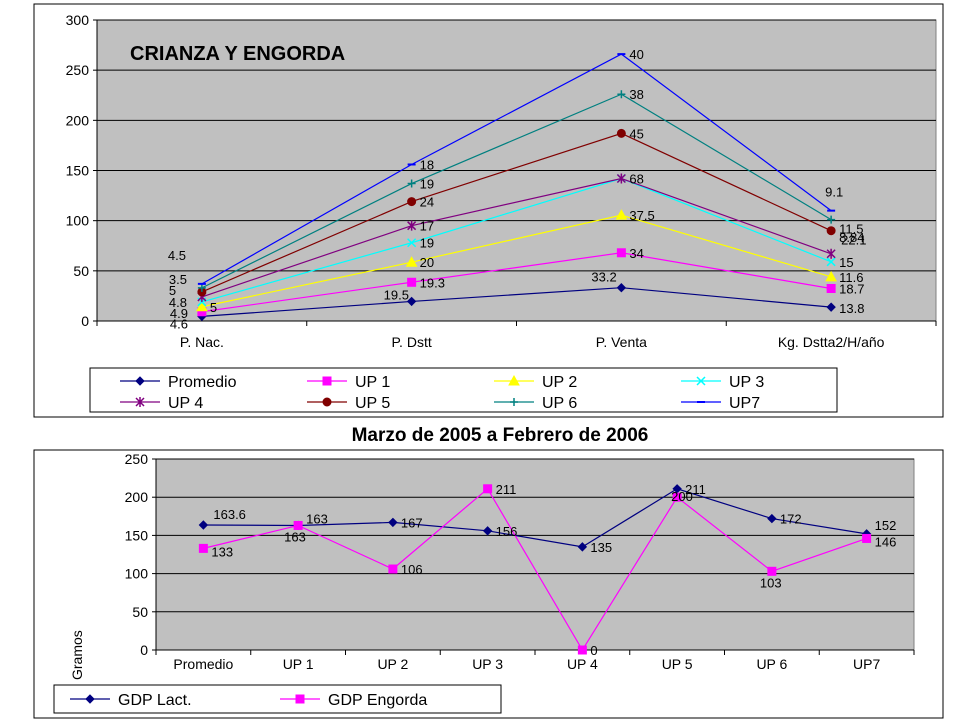 The height and width of the screenshot is (720, 960). What do you see at coordinates (593, 650) in the screenshot?
I see `data-label-gdp-engorda: 0` at bounding box center [593, 650].